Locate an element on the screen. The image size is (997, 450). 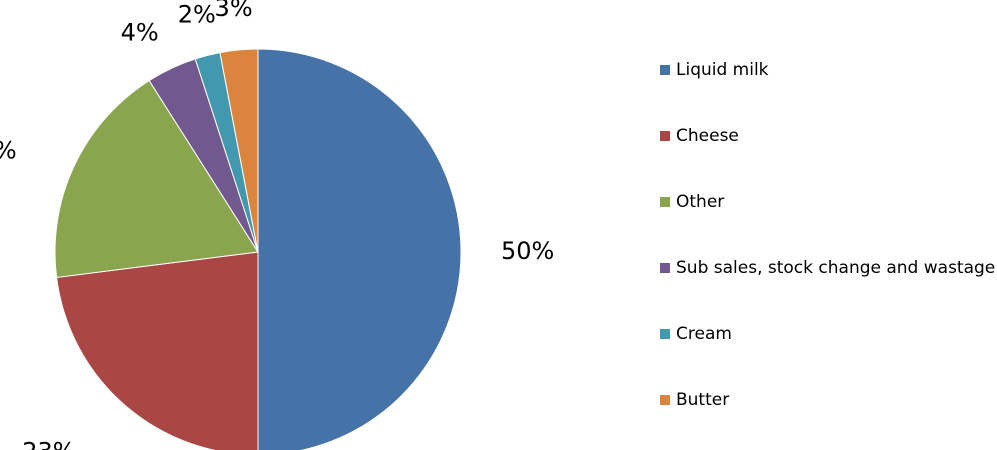
legend-swatch-liquid-milk is located at coordinates (665, 70).